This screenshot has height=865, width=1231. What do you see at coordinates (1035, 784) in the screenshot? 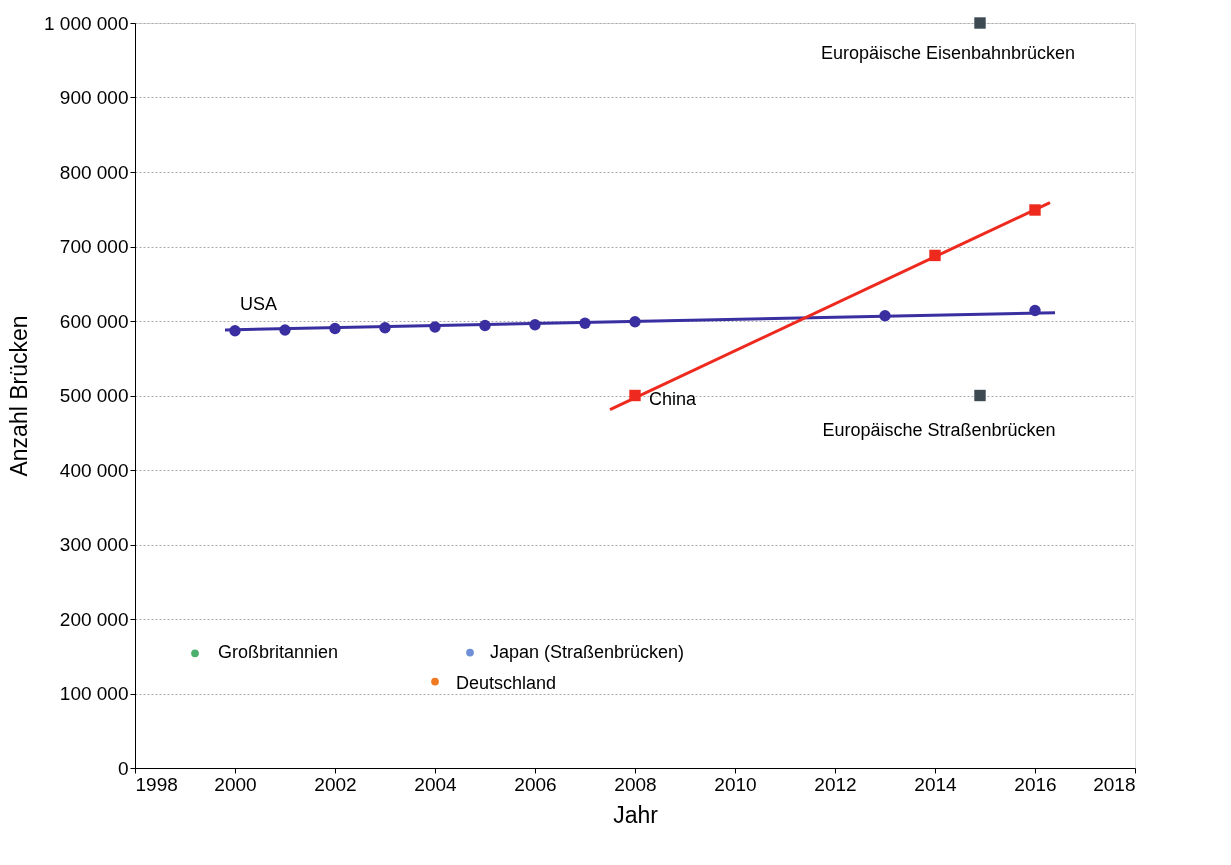
I see `x-tick-label: 2016` at bounding box center [1035, 784].